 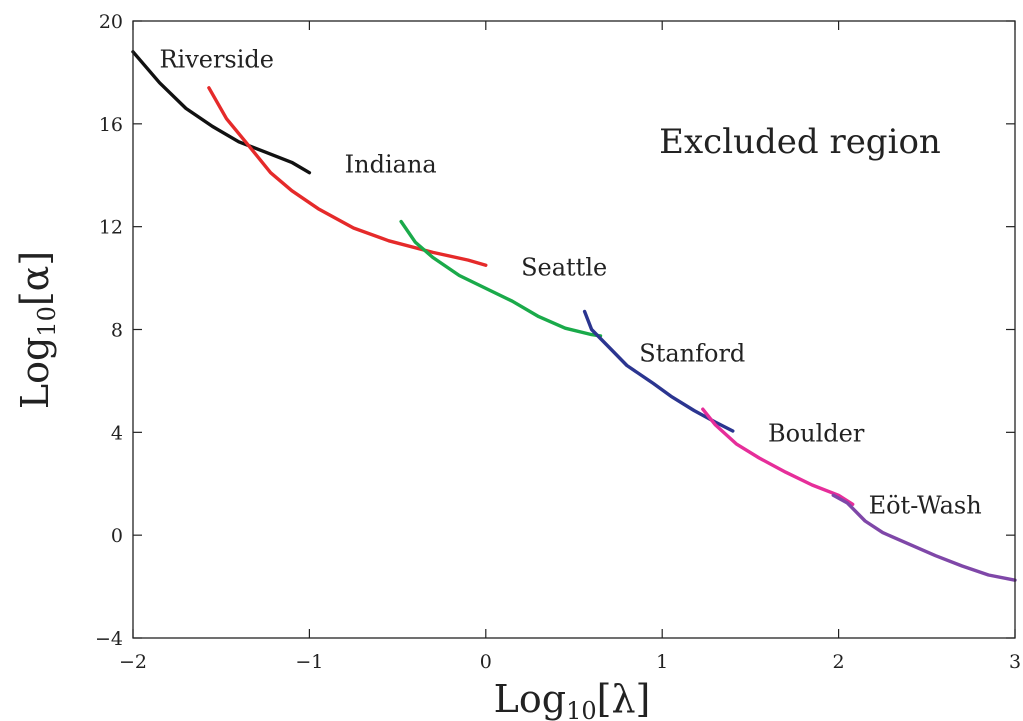 I want to click on x-tick-label: −2, so click(x=133, y=662).